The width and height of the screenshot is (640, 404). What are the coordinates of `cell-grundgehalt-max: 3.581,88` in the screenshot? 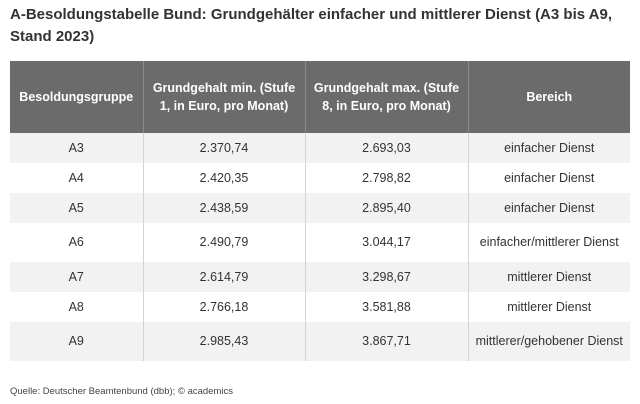 It's located at (387, 307).